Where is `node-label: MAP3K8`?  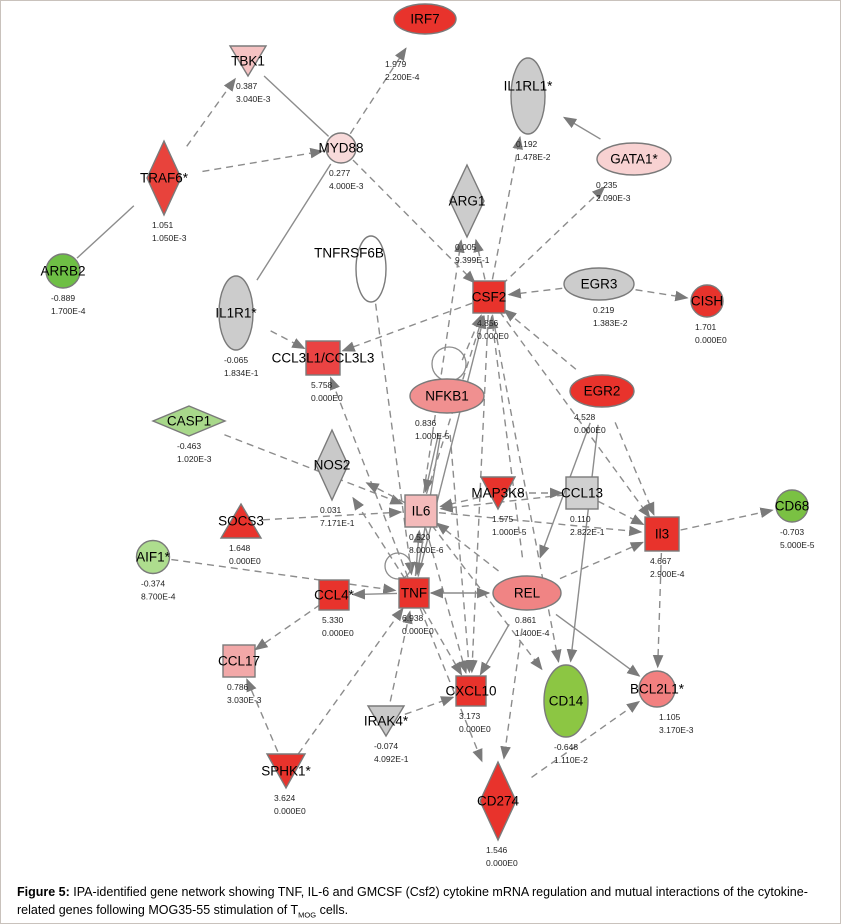 node-label: MAP3K8 is located at coordinates (497, 493).